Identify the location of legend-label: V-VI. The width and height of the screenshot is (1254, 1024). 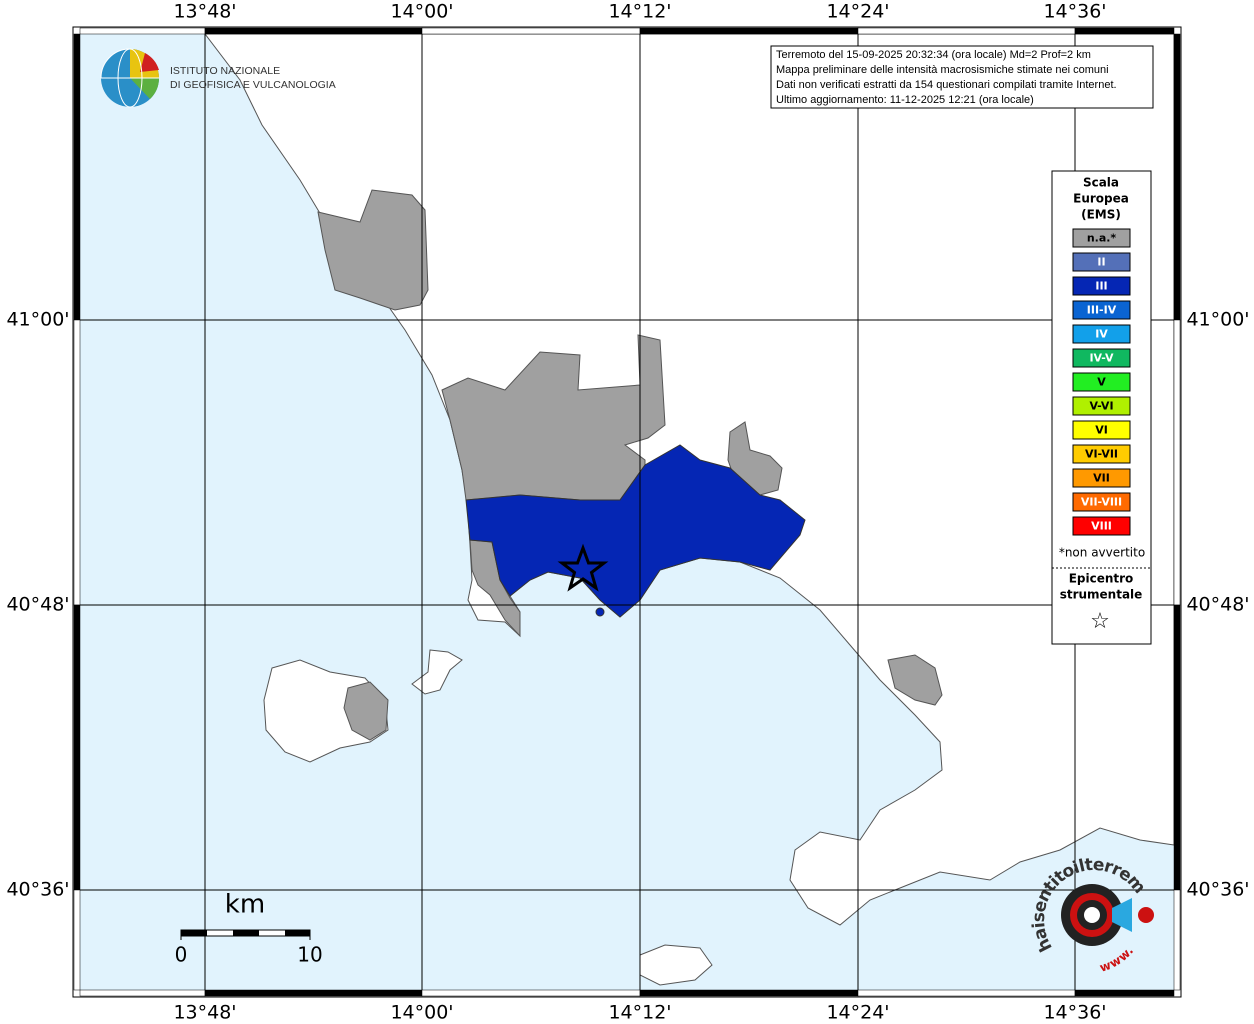
(1101, 406).